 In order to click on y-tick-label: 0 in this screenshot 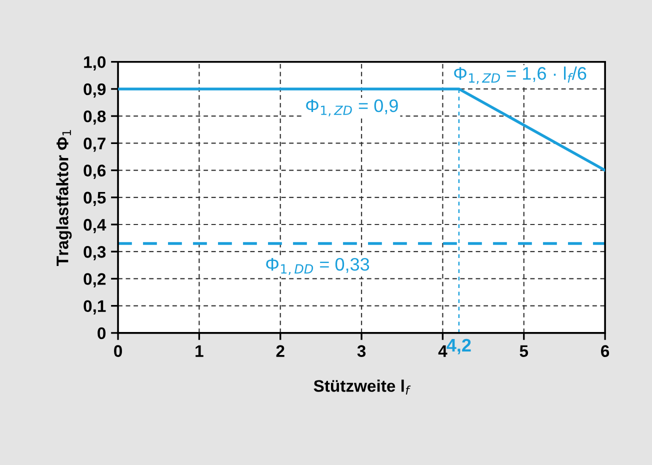, I will do `click(102, 333)`.